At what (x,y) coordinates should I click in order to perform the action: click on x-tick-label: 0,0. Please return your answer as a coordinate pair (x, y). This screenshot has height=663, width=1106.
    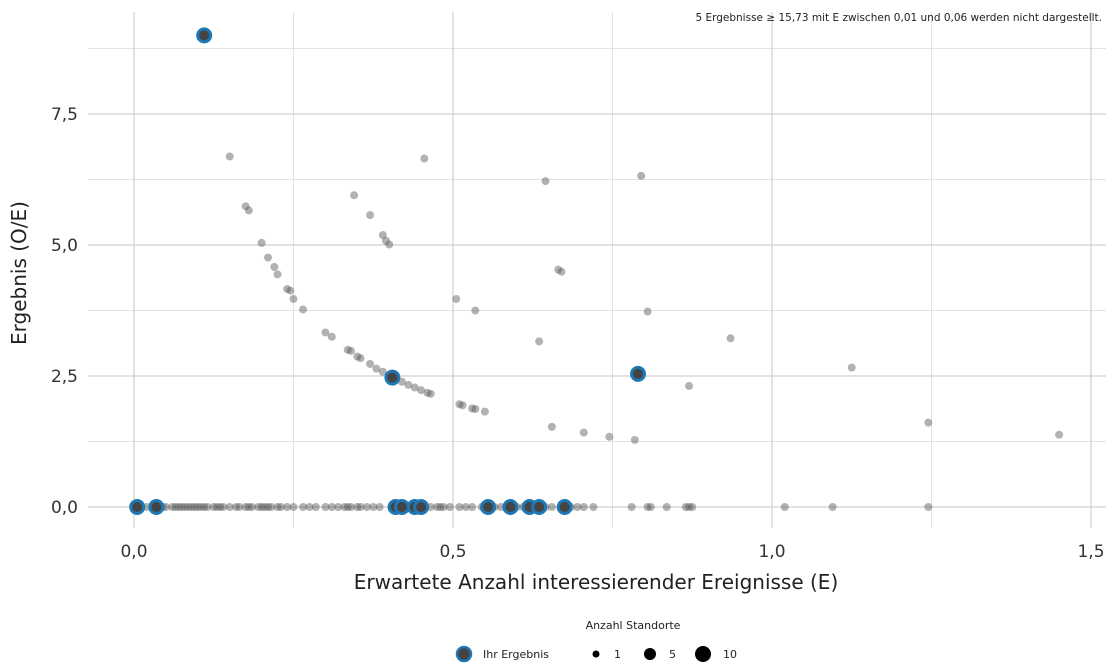
    Looking at the image, I should click on (133, 552).